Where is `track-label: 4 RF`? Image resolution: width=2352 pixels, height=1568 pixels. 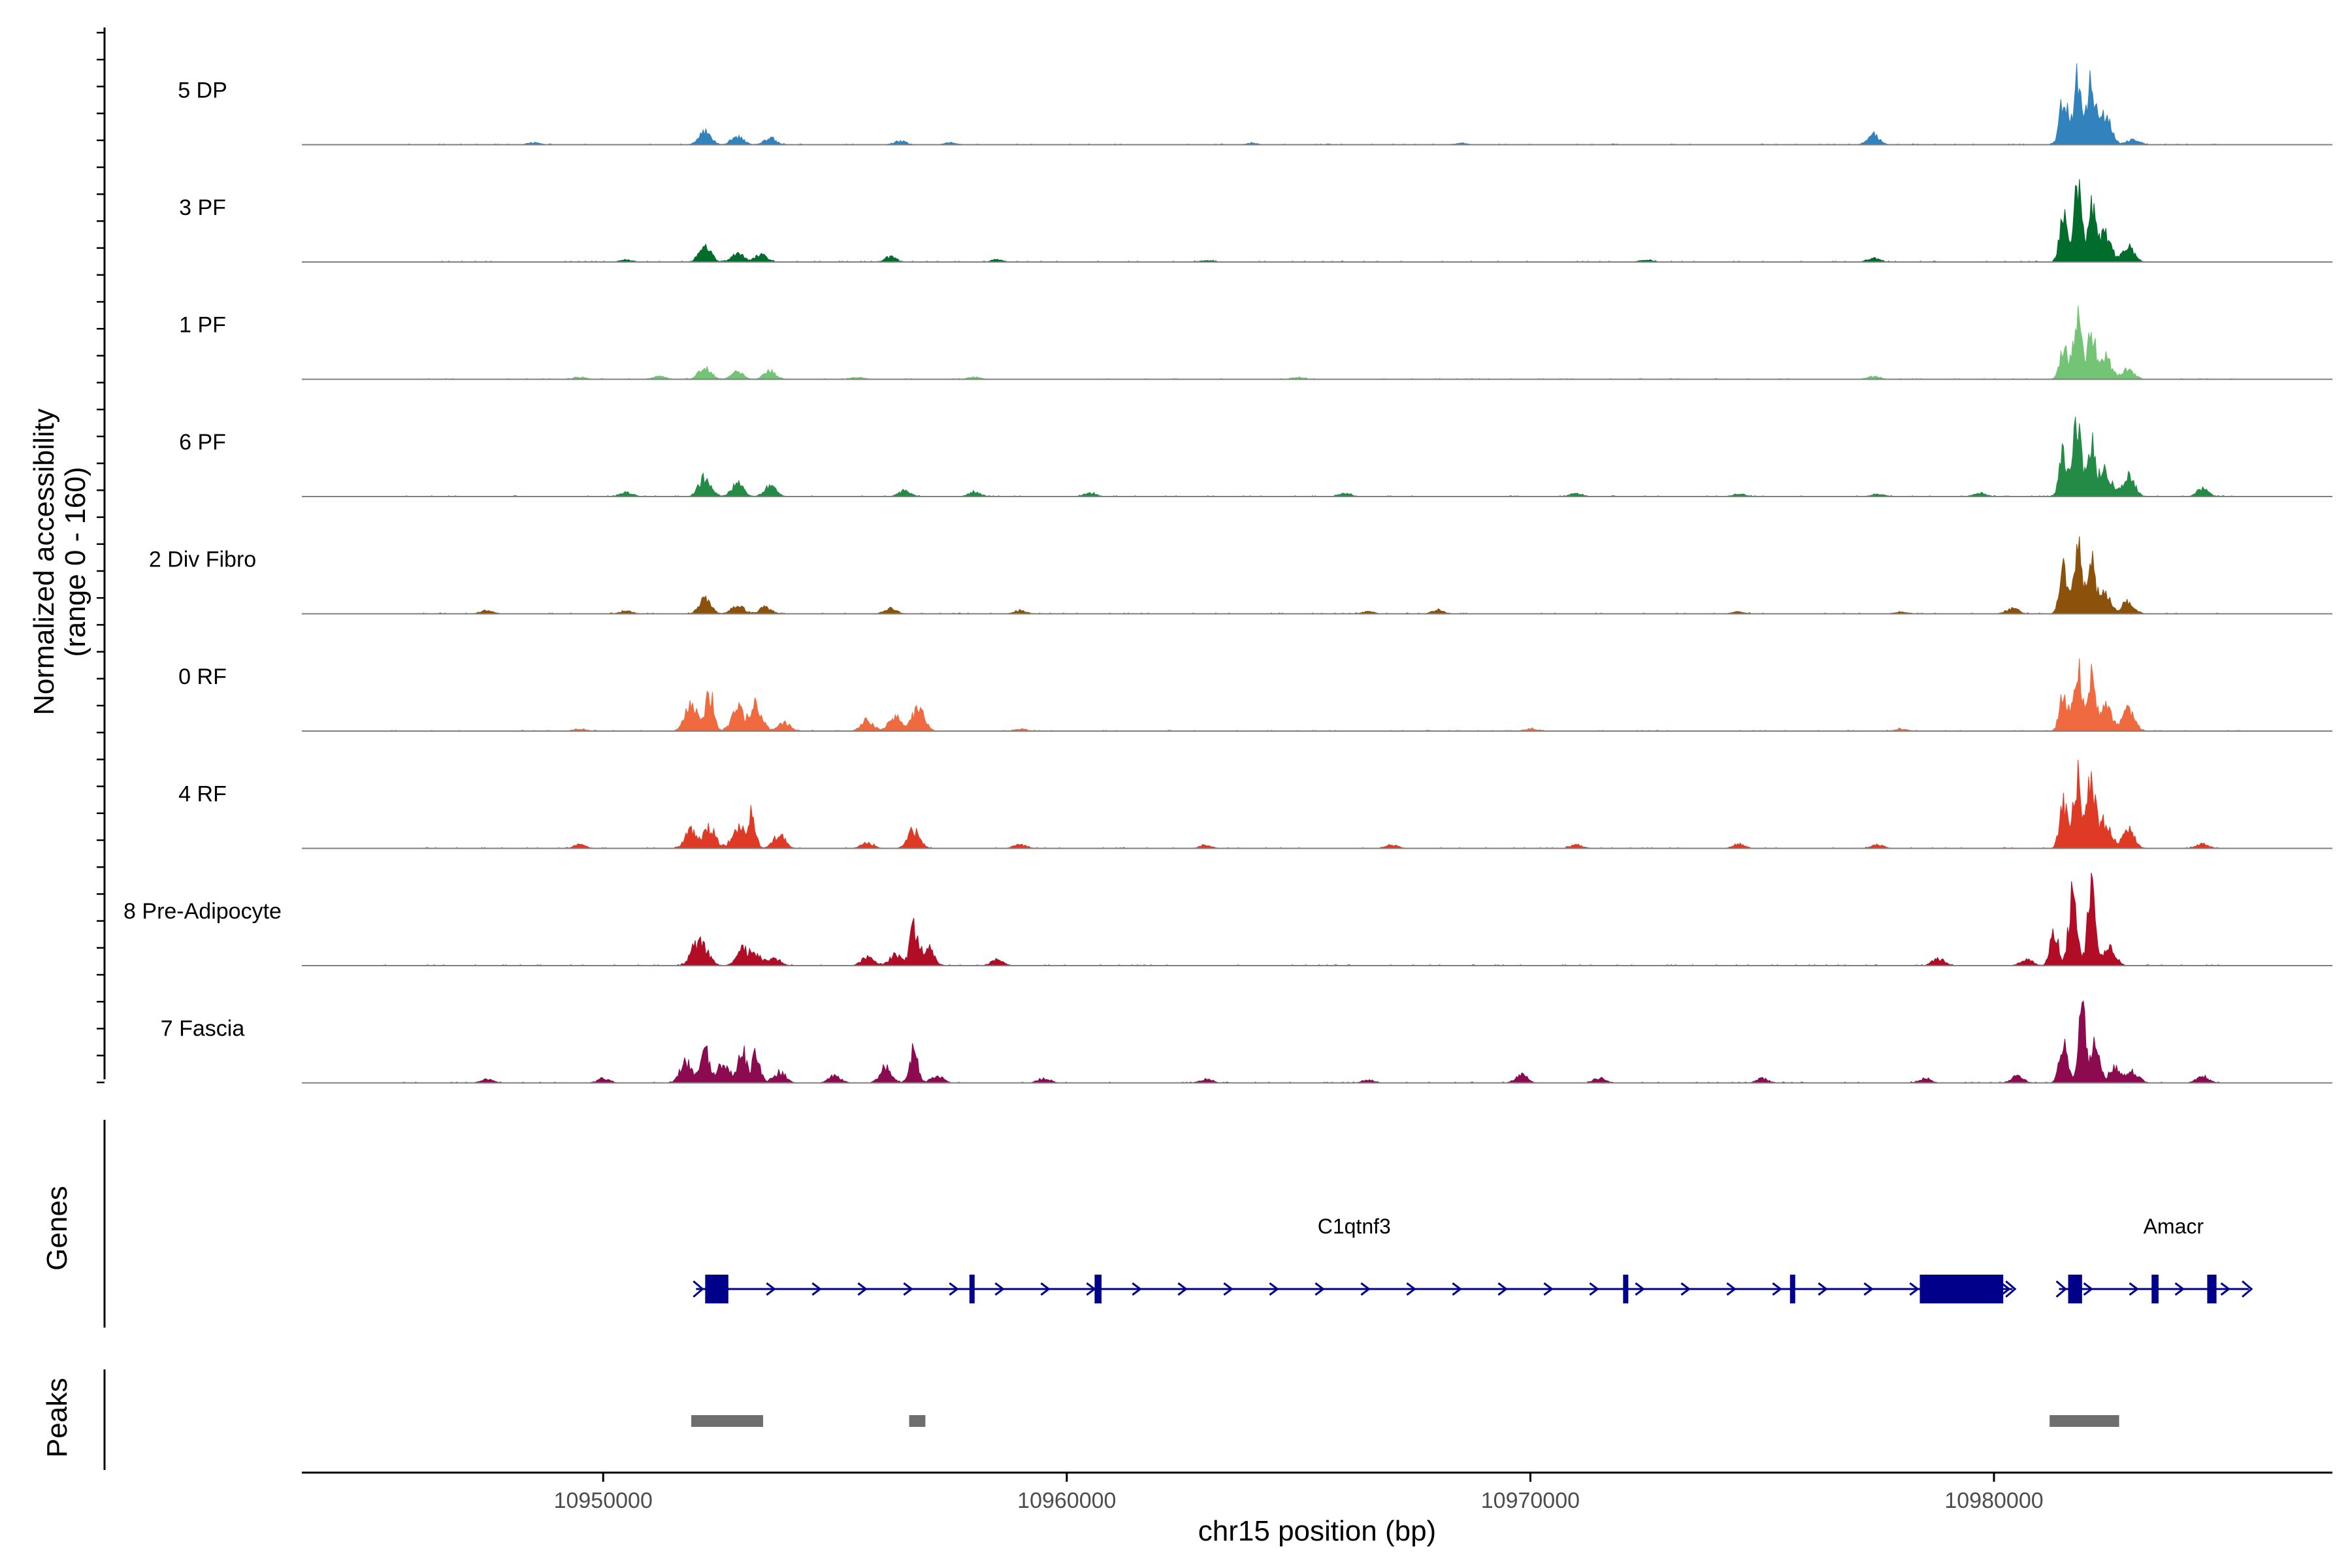 track-label: 4 RF is located at coordinates (202, 794).